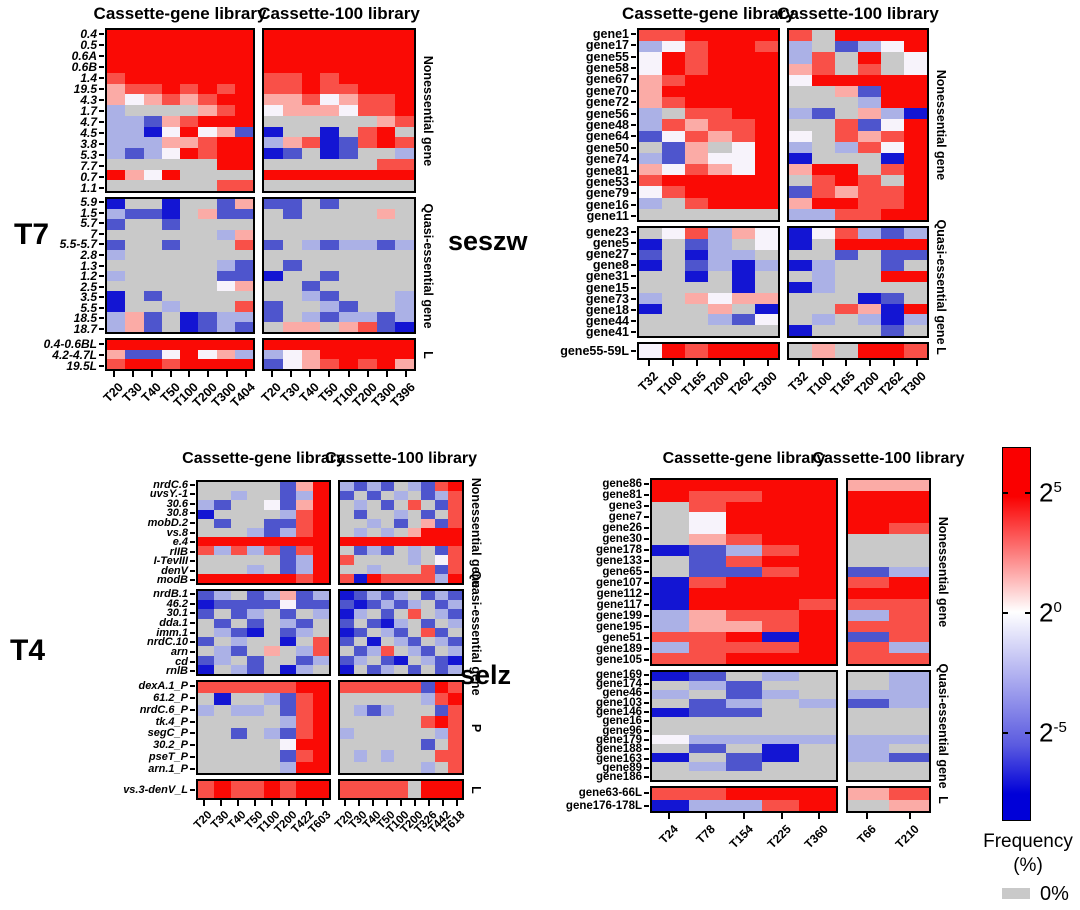 This screenshot has width=1080, height=910. Describe the element at coordinates (428, 354) in the screenshot. I see `section-label-l: L` at that location.